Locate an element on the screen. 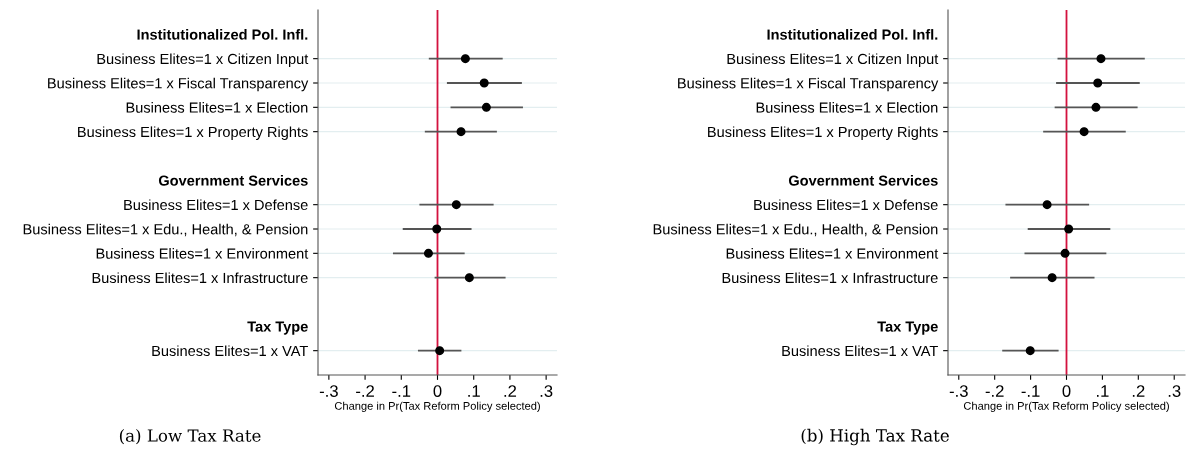 The height and width of the screenshot is (476, 1188). text: (a) Low Tax Rate is located at coordinates (190, 436).